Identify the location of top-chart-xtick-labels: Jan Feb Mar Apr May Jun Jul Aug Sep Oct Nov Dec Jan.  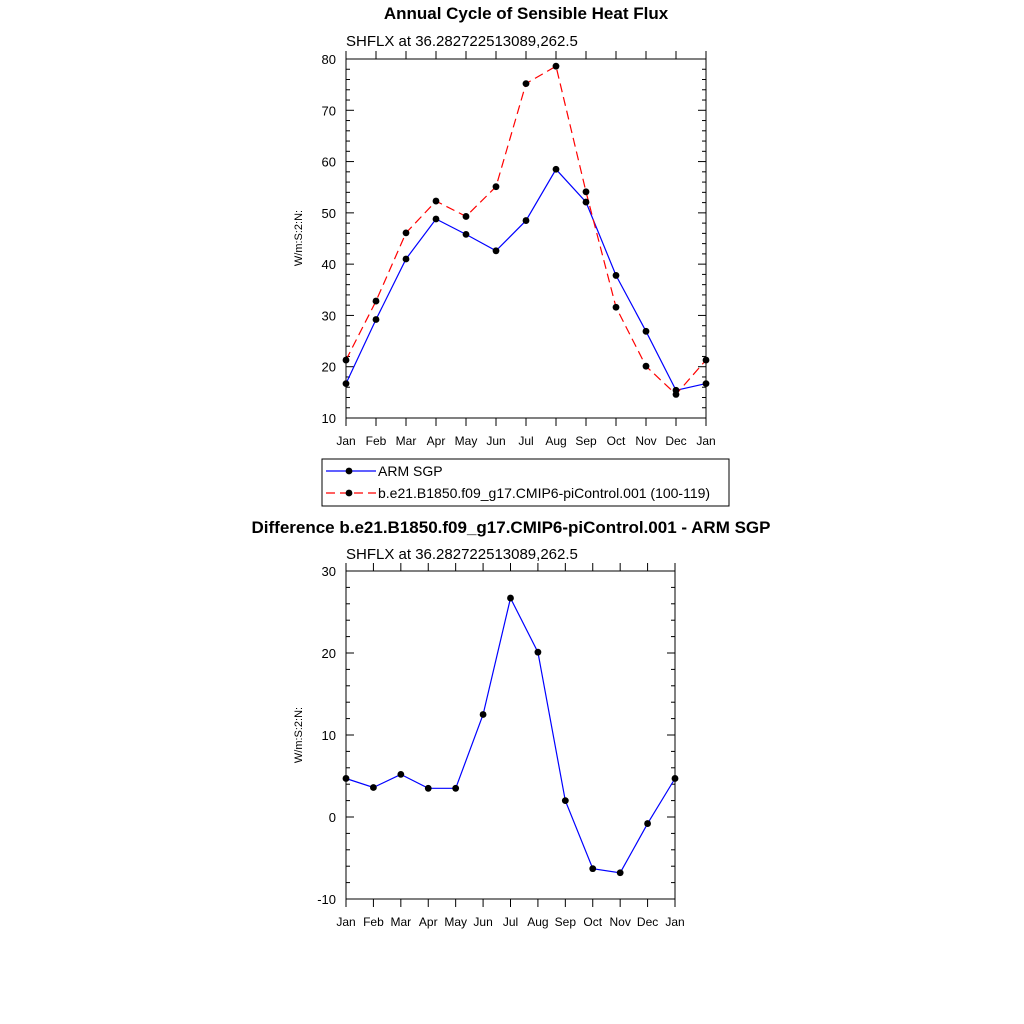
(525, 441).